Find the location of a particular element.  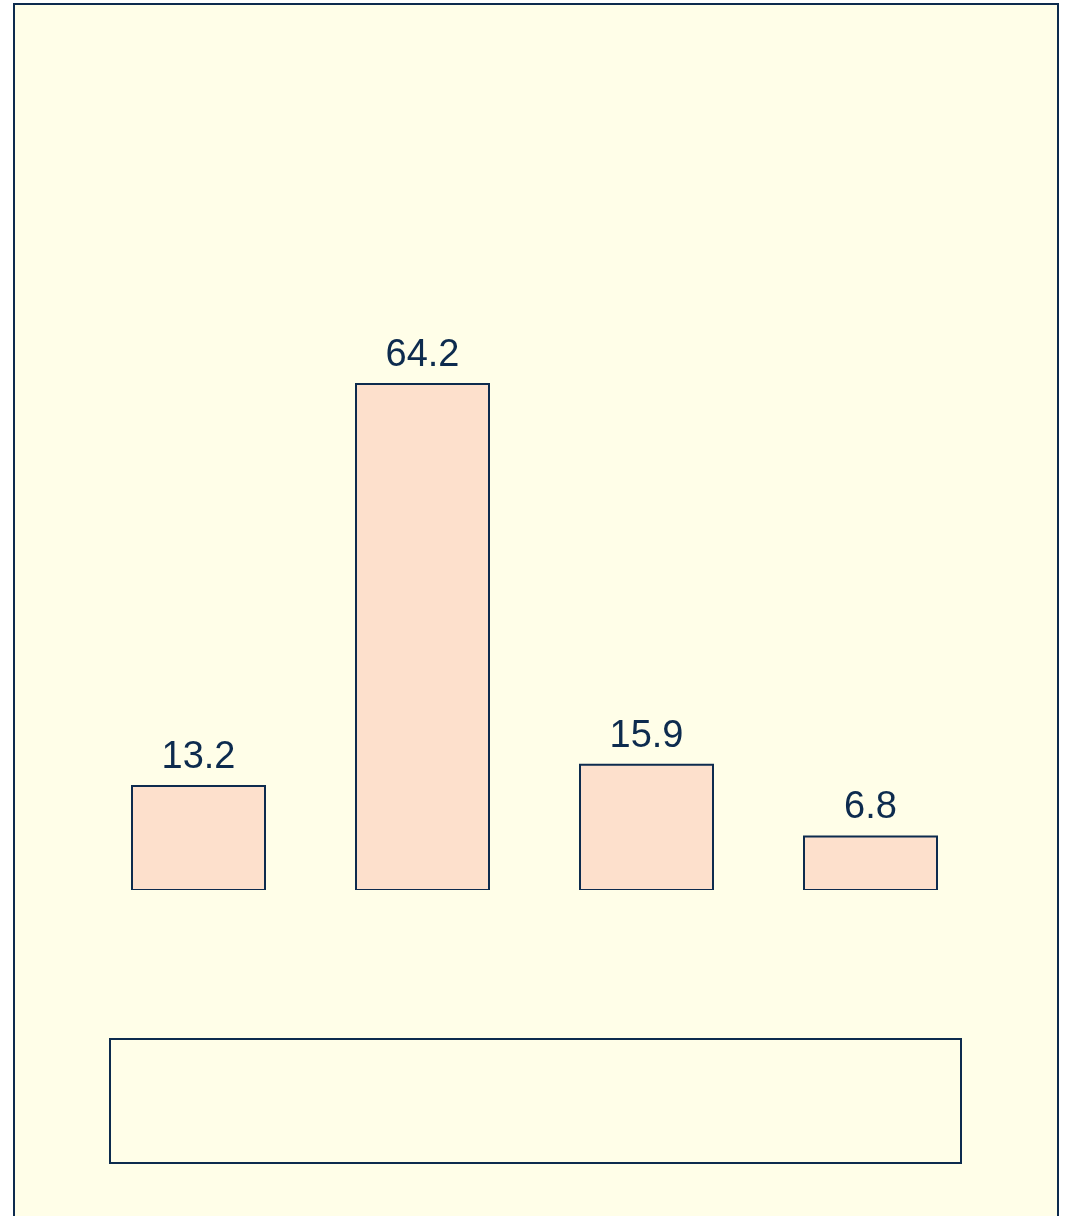

data-label: 13.2 is located at coordinates (198, 754).